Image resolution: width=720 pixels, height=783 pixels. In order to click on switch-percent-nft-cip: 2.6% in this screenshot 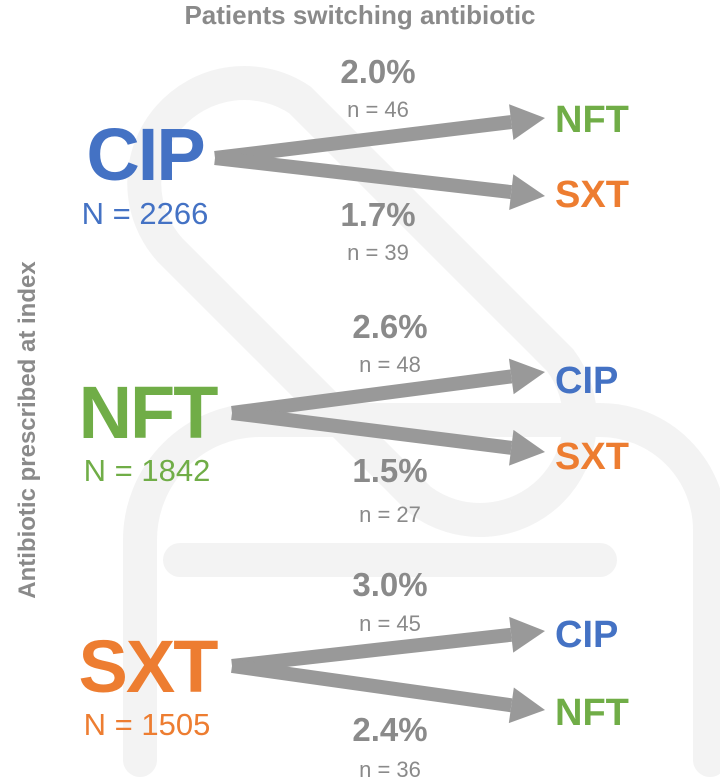, I will do `click(390, 326)`.